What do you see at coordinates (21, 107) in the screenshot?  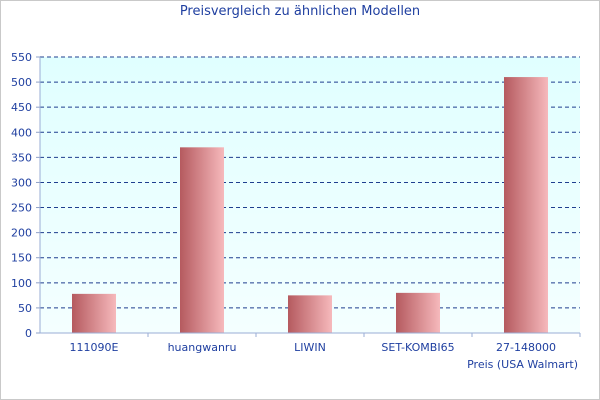 I see `y-tick-label: 450` at bounding box center [21, 107].